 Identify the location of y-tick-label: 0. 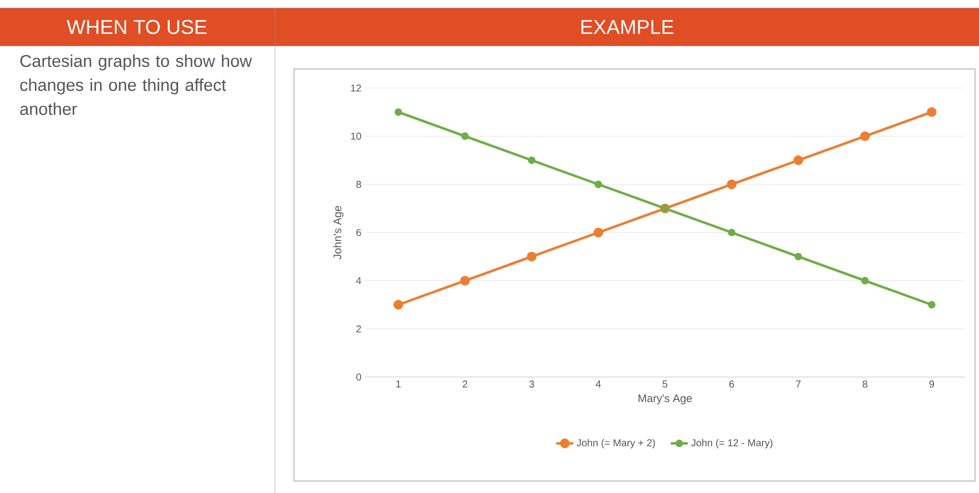
(359, 377).